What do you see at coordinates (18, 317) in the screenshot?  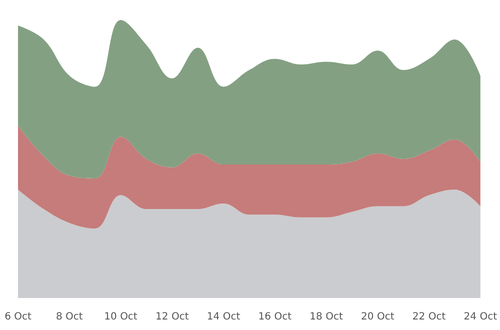 I see `x-tick-label: 6 Oct` at bounding box center [18, 317].